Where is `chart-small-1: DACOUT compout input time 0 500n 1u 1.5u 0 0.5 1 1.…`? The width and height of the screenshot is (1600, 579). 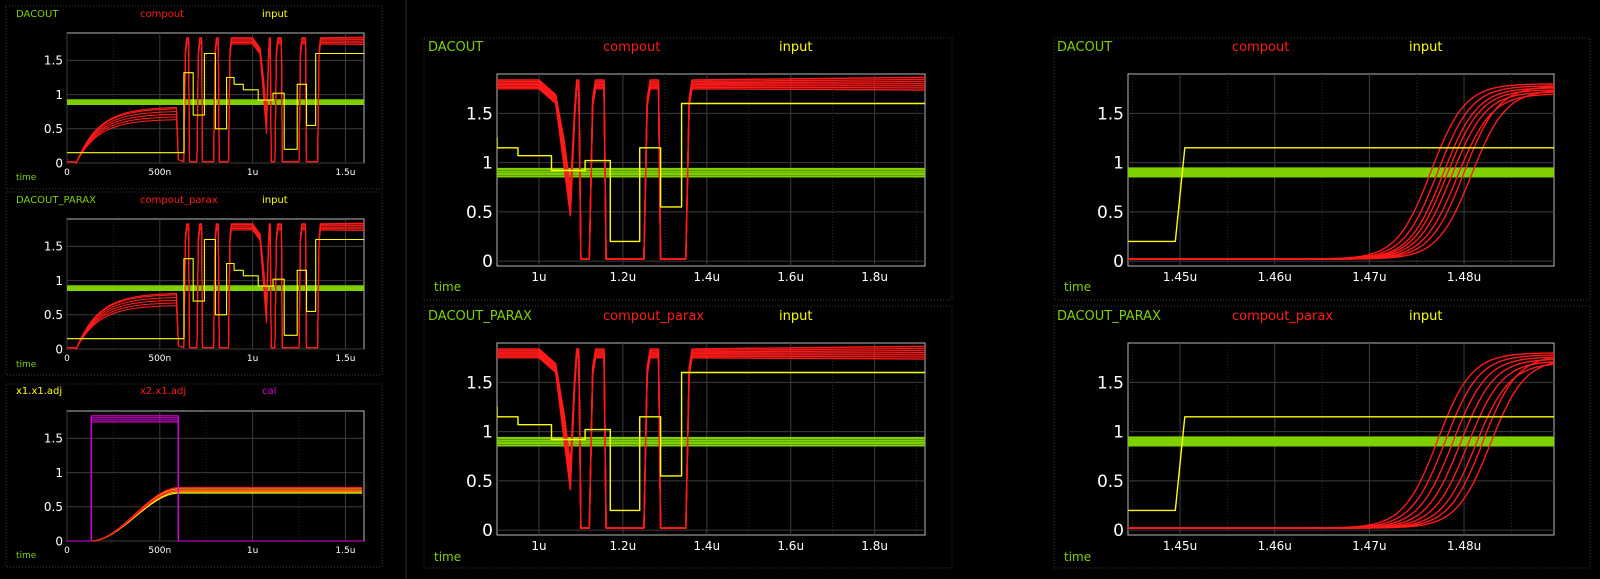
chart-small-1: DACOUT compout input time 0 500n 1u 1.5u 0 0.5 1 1.… is located at coordinates (194, 97).